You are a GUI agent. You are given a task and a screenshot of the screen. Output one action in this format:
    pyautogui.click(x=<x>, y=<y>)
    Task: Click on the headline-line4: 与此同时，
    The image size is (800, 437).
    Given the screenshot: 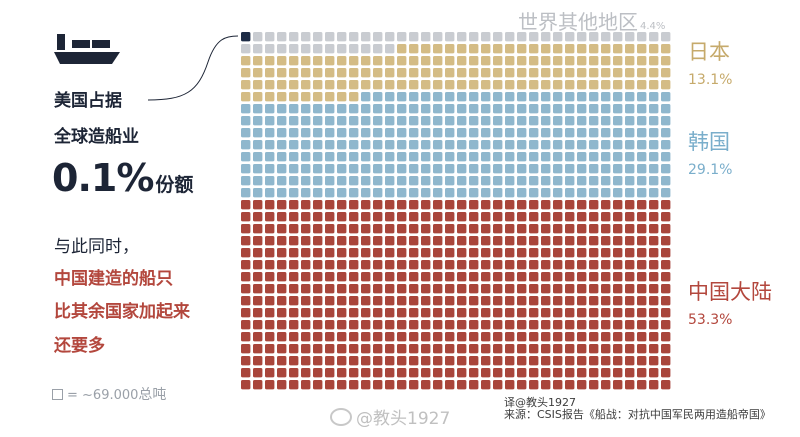 What is the action you would take?
    pyautogui.click(x=96, y=247)
    